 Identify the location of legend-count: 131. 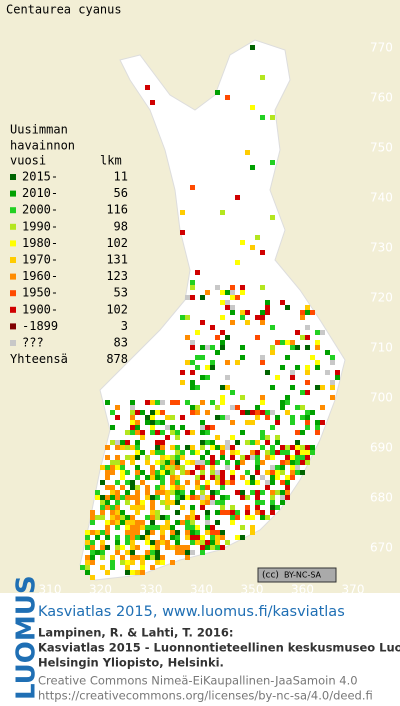
(117, 260).